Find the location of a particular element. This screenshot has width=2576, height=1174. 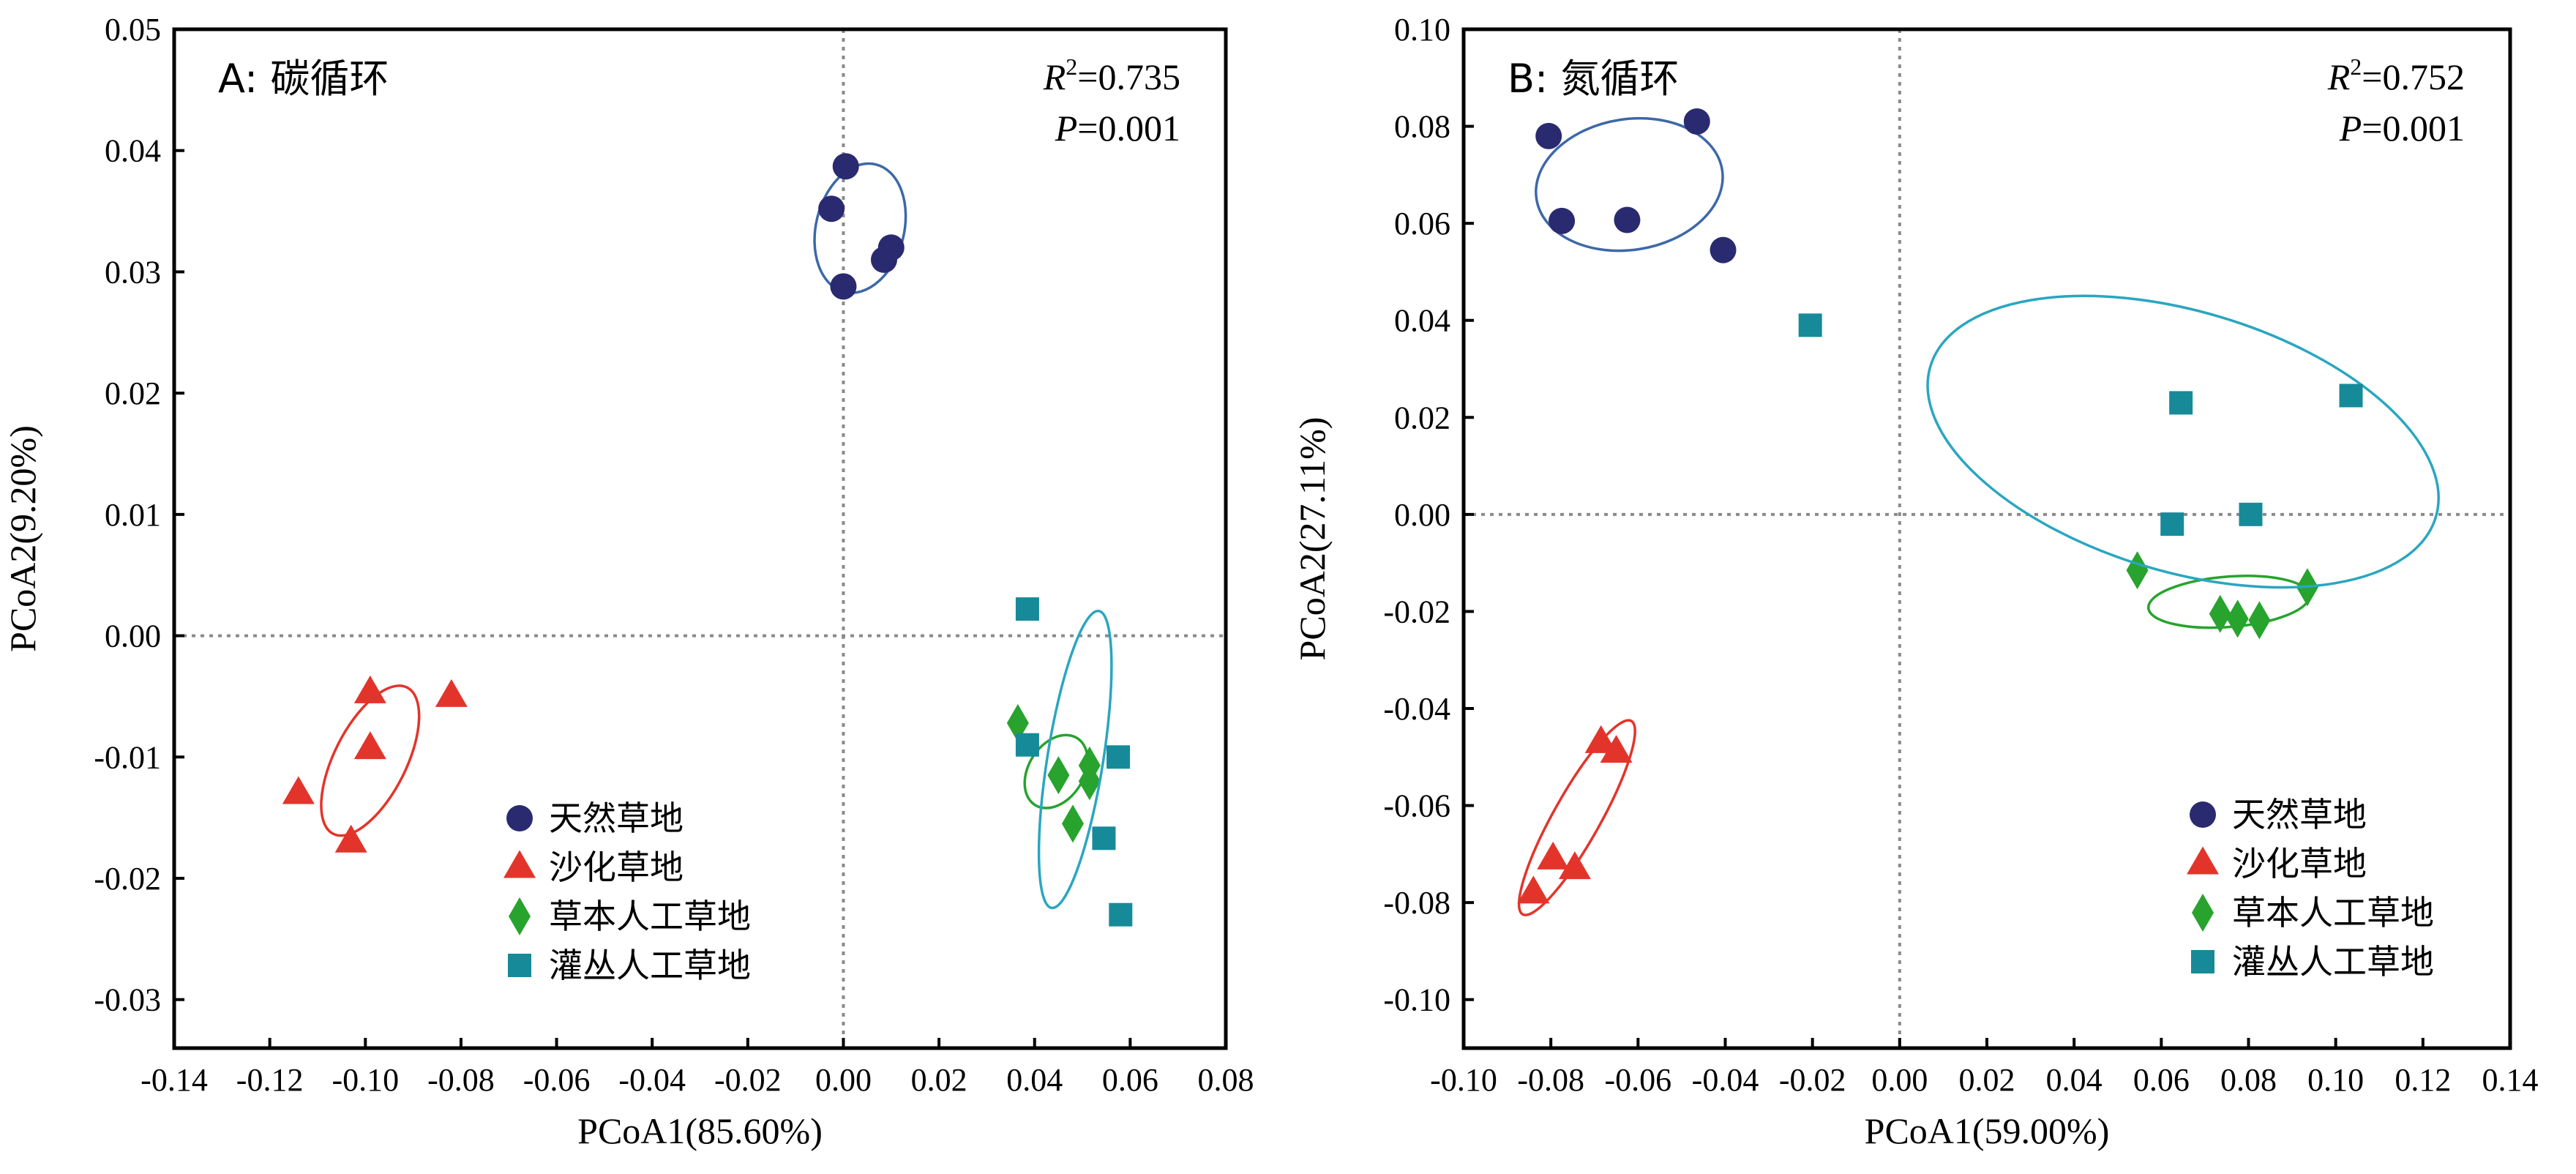

panel-title: A: 碳循环 is located at coordinates (303, 79).